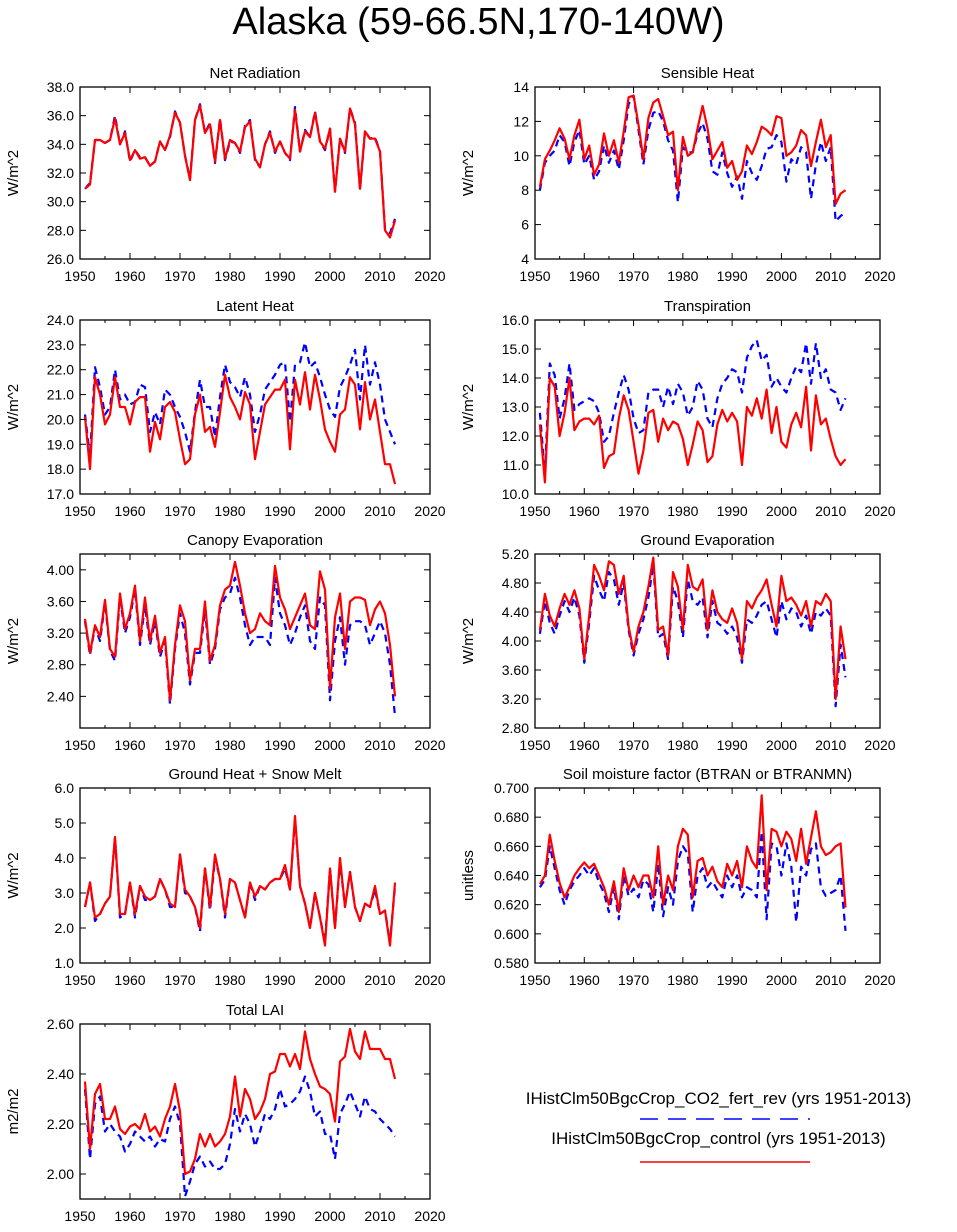  Describe the element at coordinates (60, 173) in the screenshot. I see `y-tick-label: 32.0` at that location.